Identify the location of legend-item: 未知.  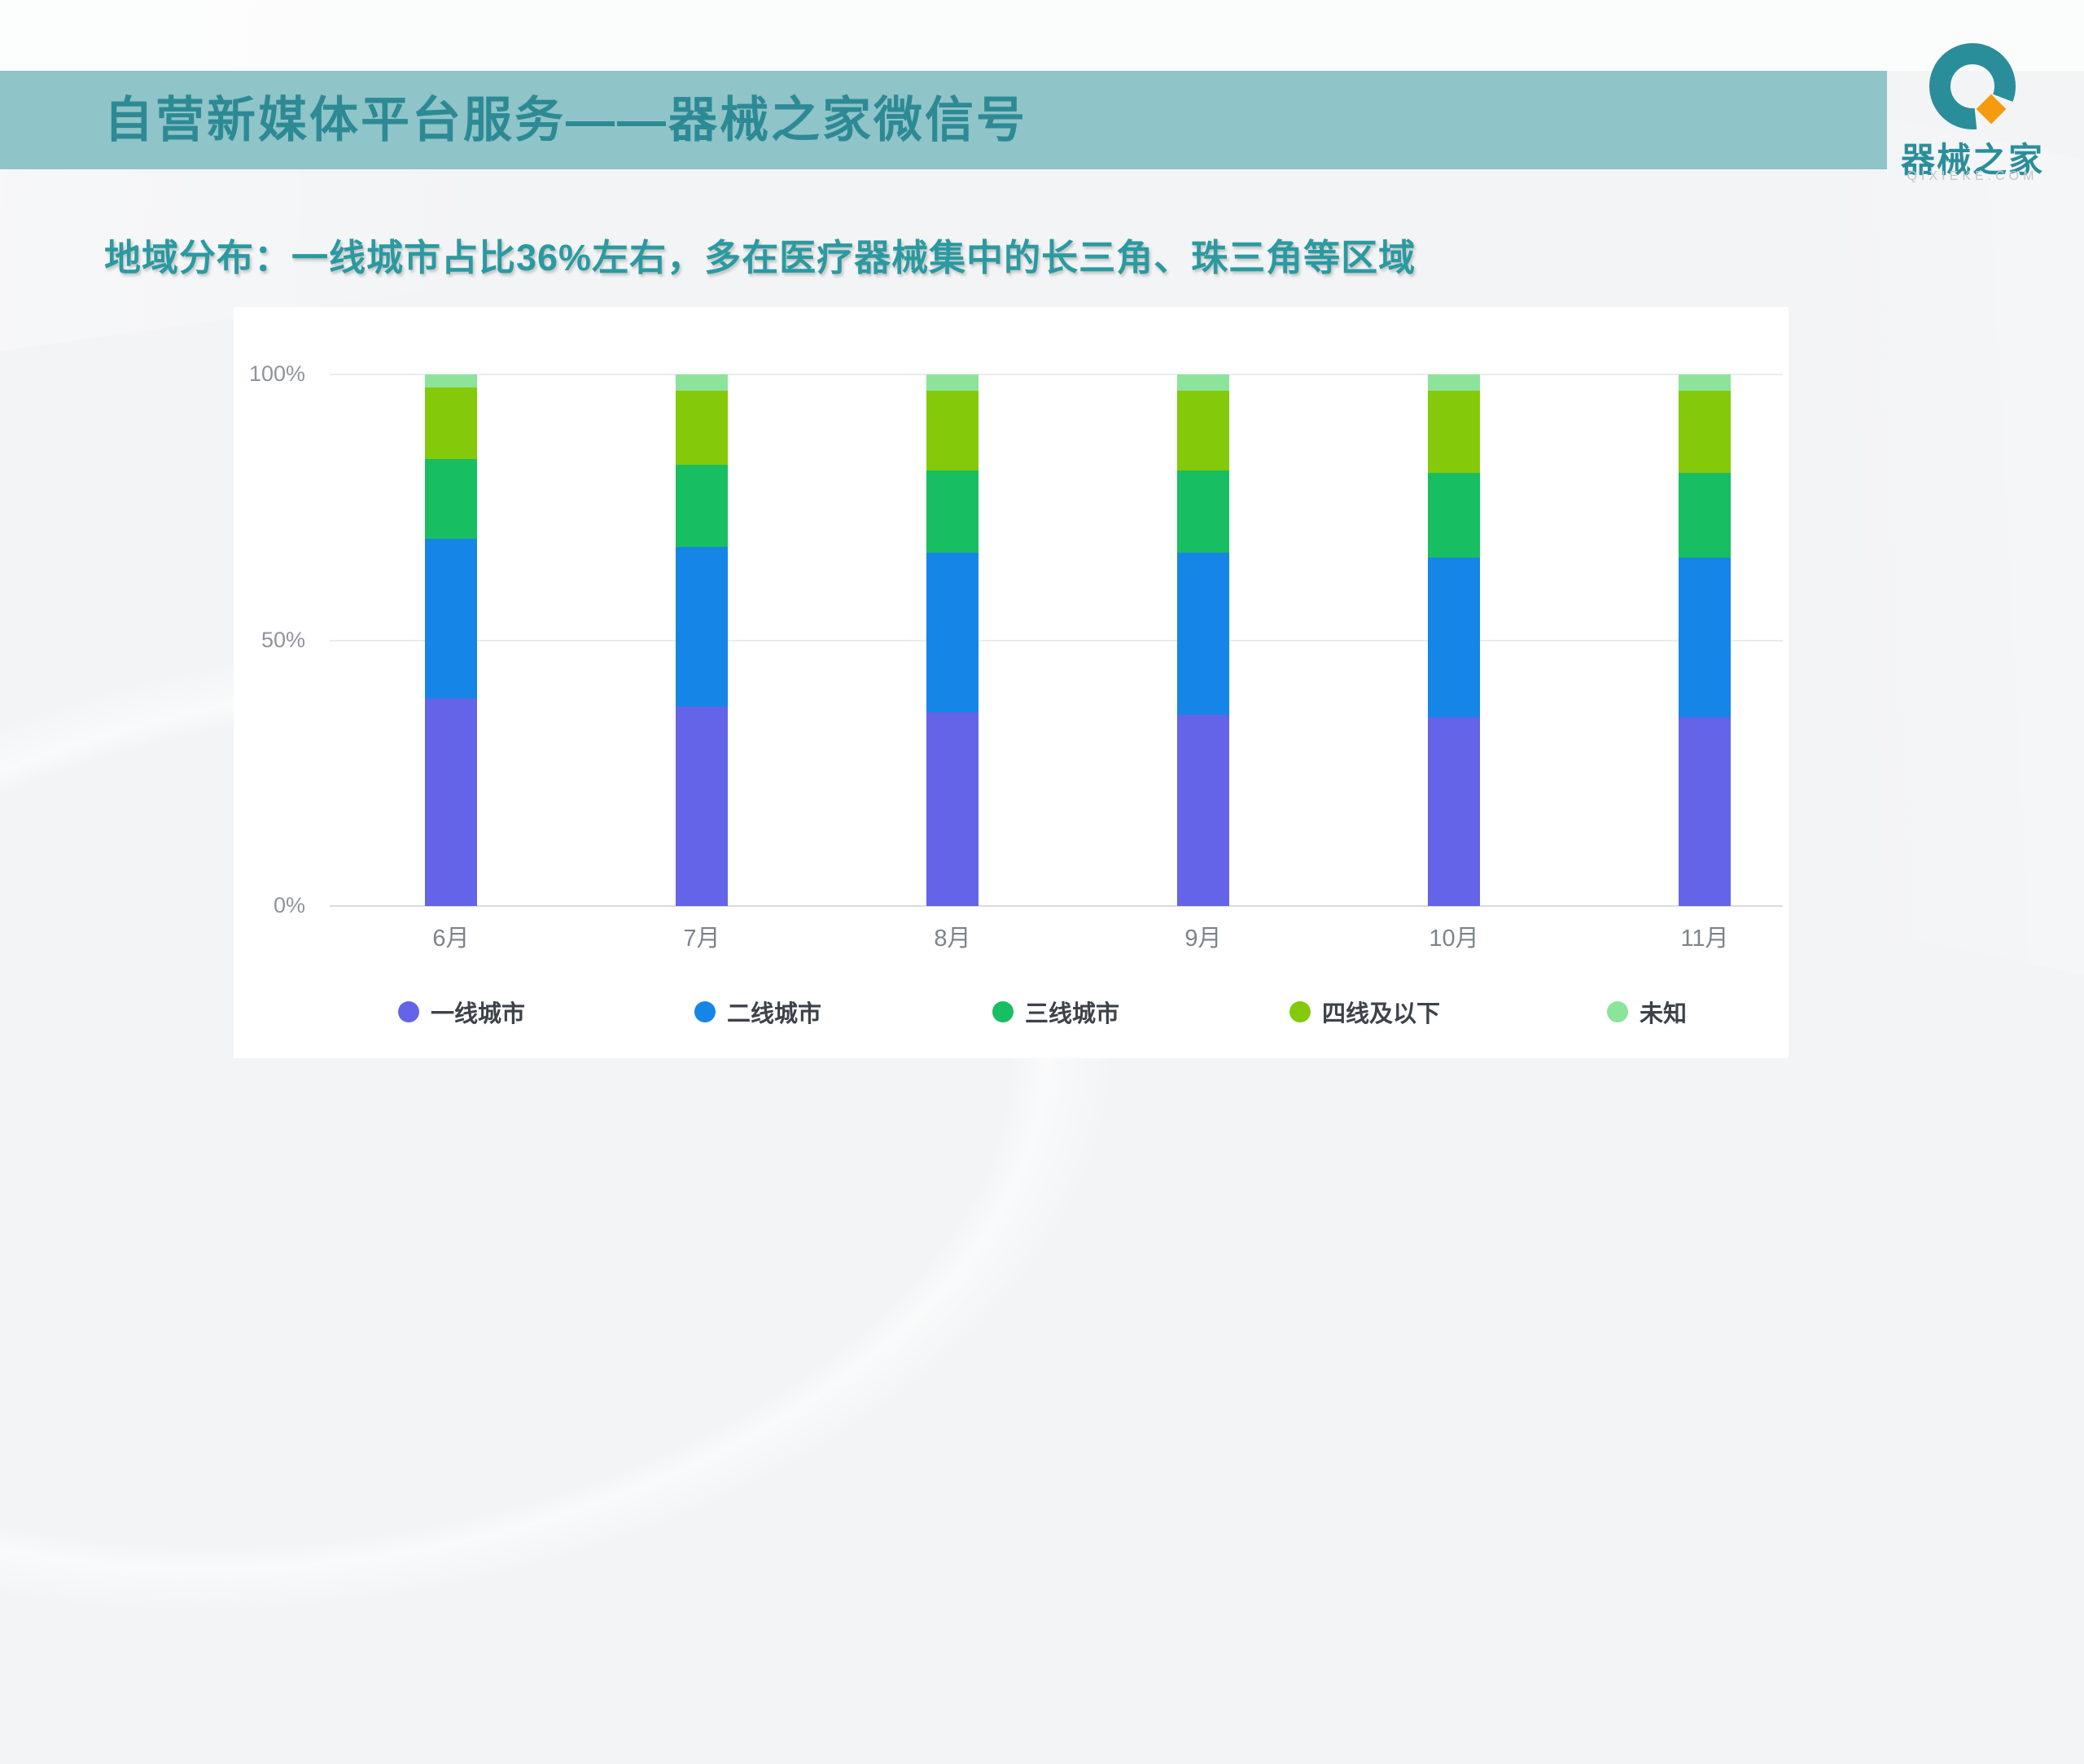
(1647, 1012).